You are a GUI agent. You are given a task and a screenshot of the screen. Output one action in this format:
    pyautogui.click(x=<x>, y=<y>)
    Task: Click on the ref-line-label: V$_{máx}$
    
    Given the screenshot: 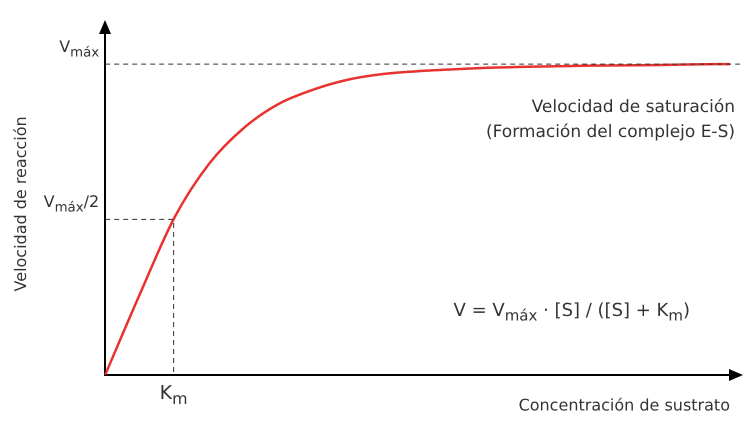 What is the action you would take?
    pyautogui.click(x=79, y=49)
    